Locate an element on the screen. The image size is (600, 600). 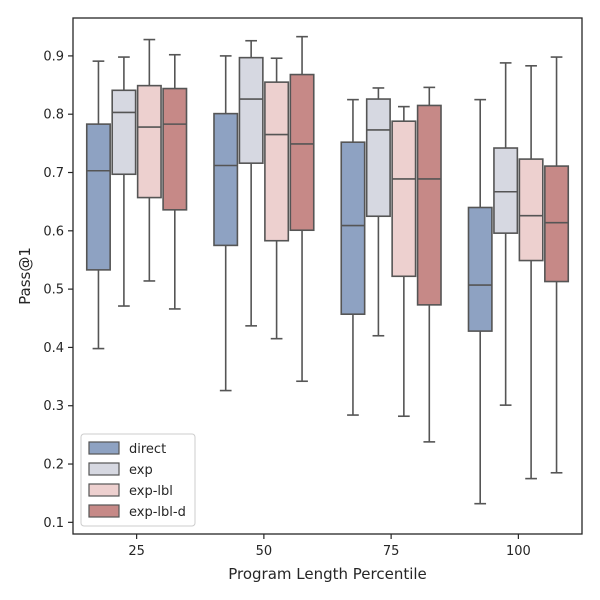
y-tick-label: 0.7 is located at coordinates (53, 173).